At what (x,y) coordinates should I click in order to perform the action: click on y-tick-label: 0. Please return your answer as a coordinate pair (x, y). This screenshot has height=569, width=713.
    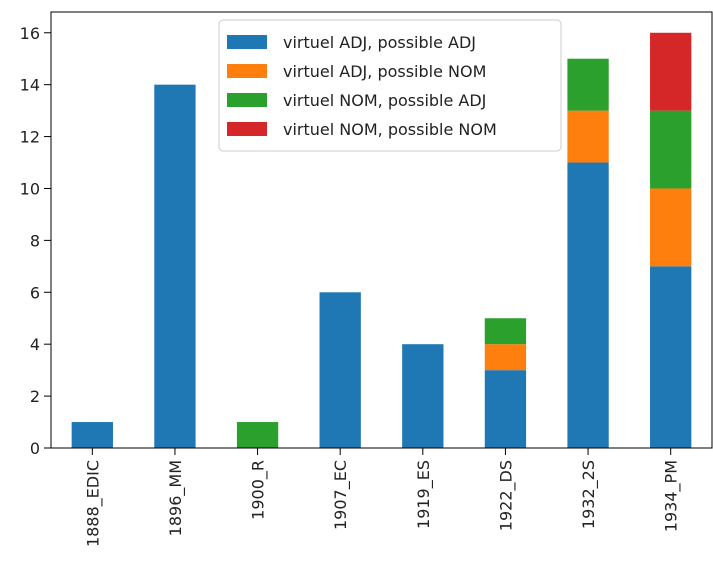
    Looking at the image, I should click on (35, 448).